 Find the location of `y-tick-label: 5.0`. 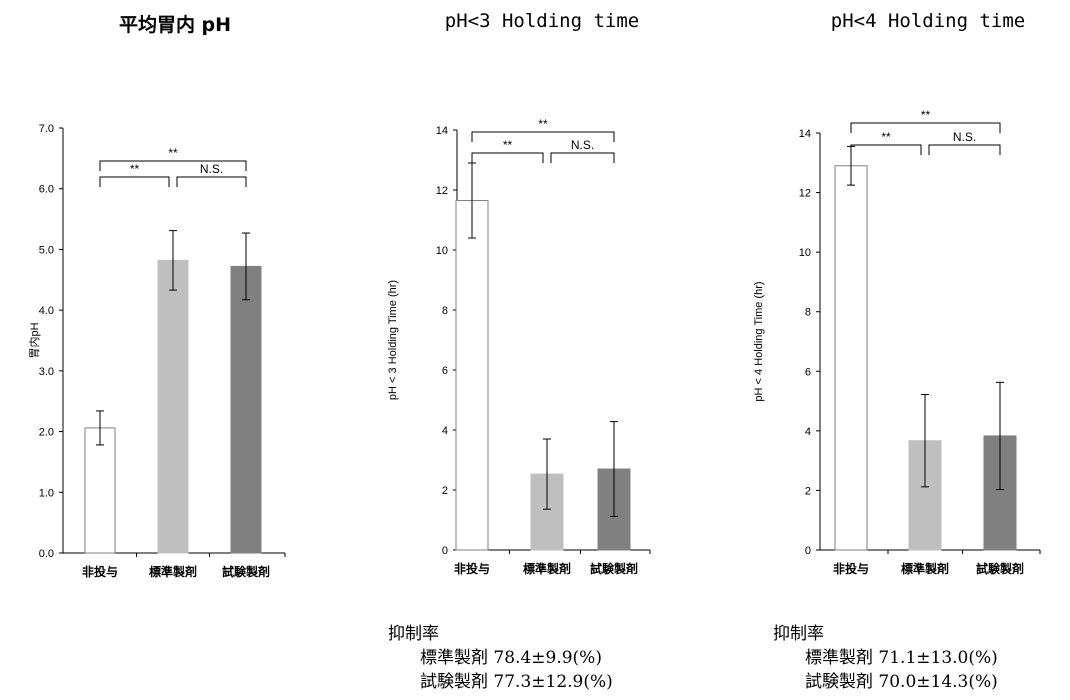

y-tick-label: 5.0 is located at coordinates (46, 250).